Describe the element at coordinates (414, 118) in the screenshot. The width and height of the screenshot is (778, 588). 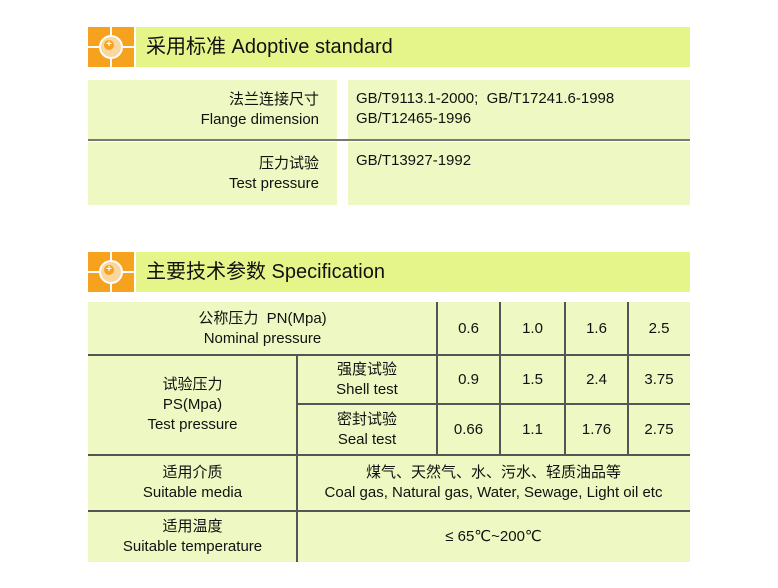
I see `standard-value: GB/T12465-1996` at that location.